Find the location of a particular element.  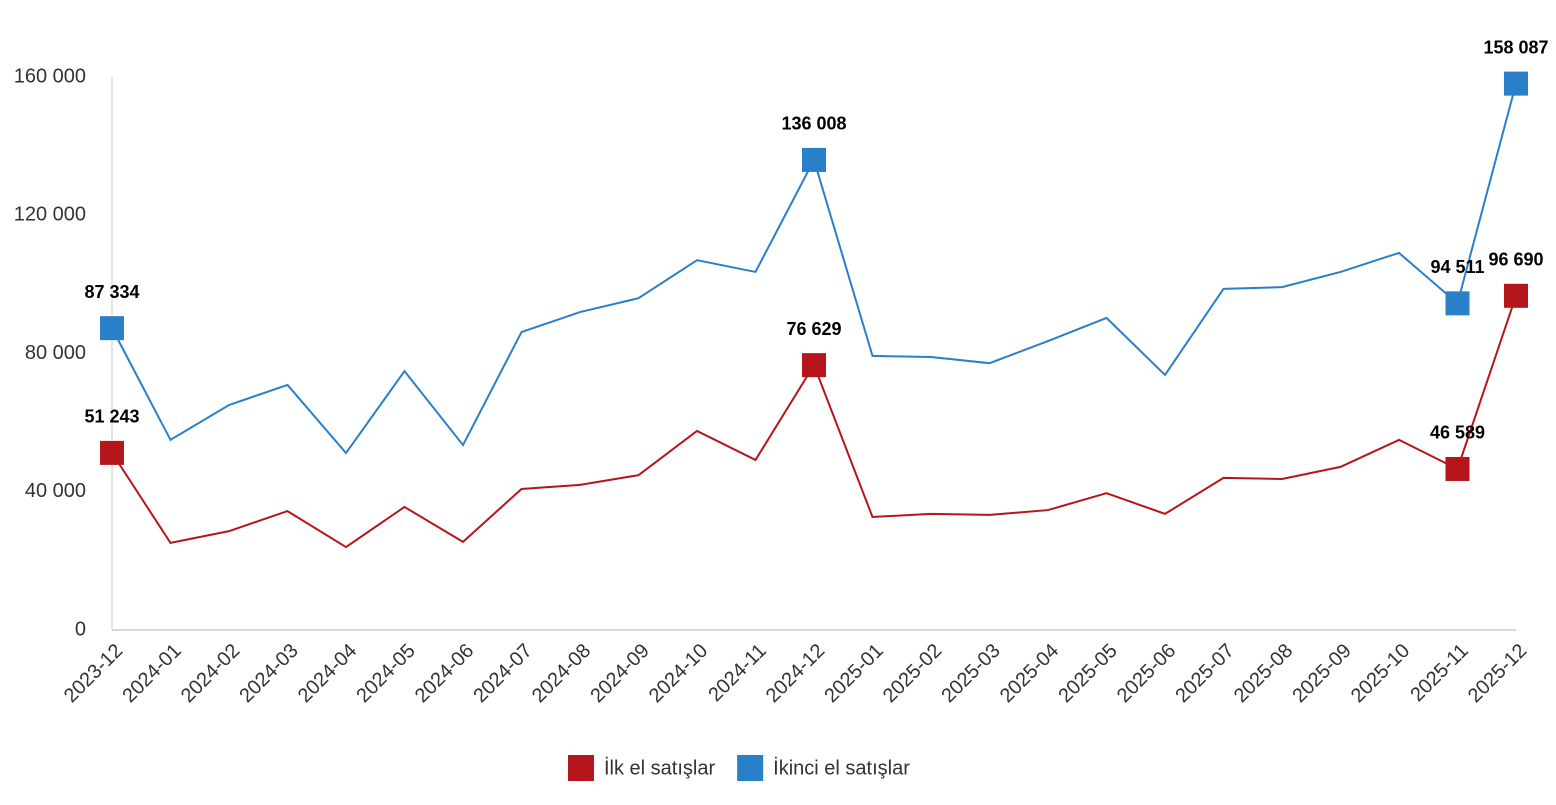

x-tick-label: 2025-08 is located at coordinates (1263, 673).